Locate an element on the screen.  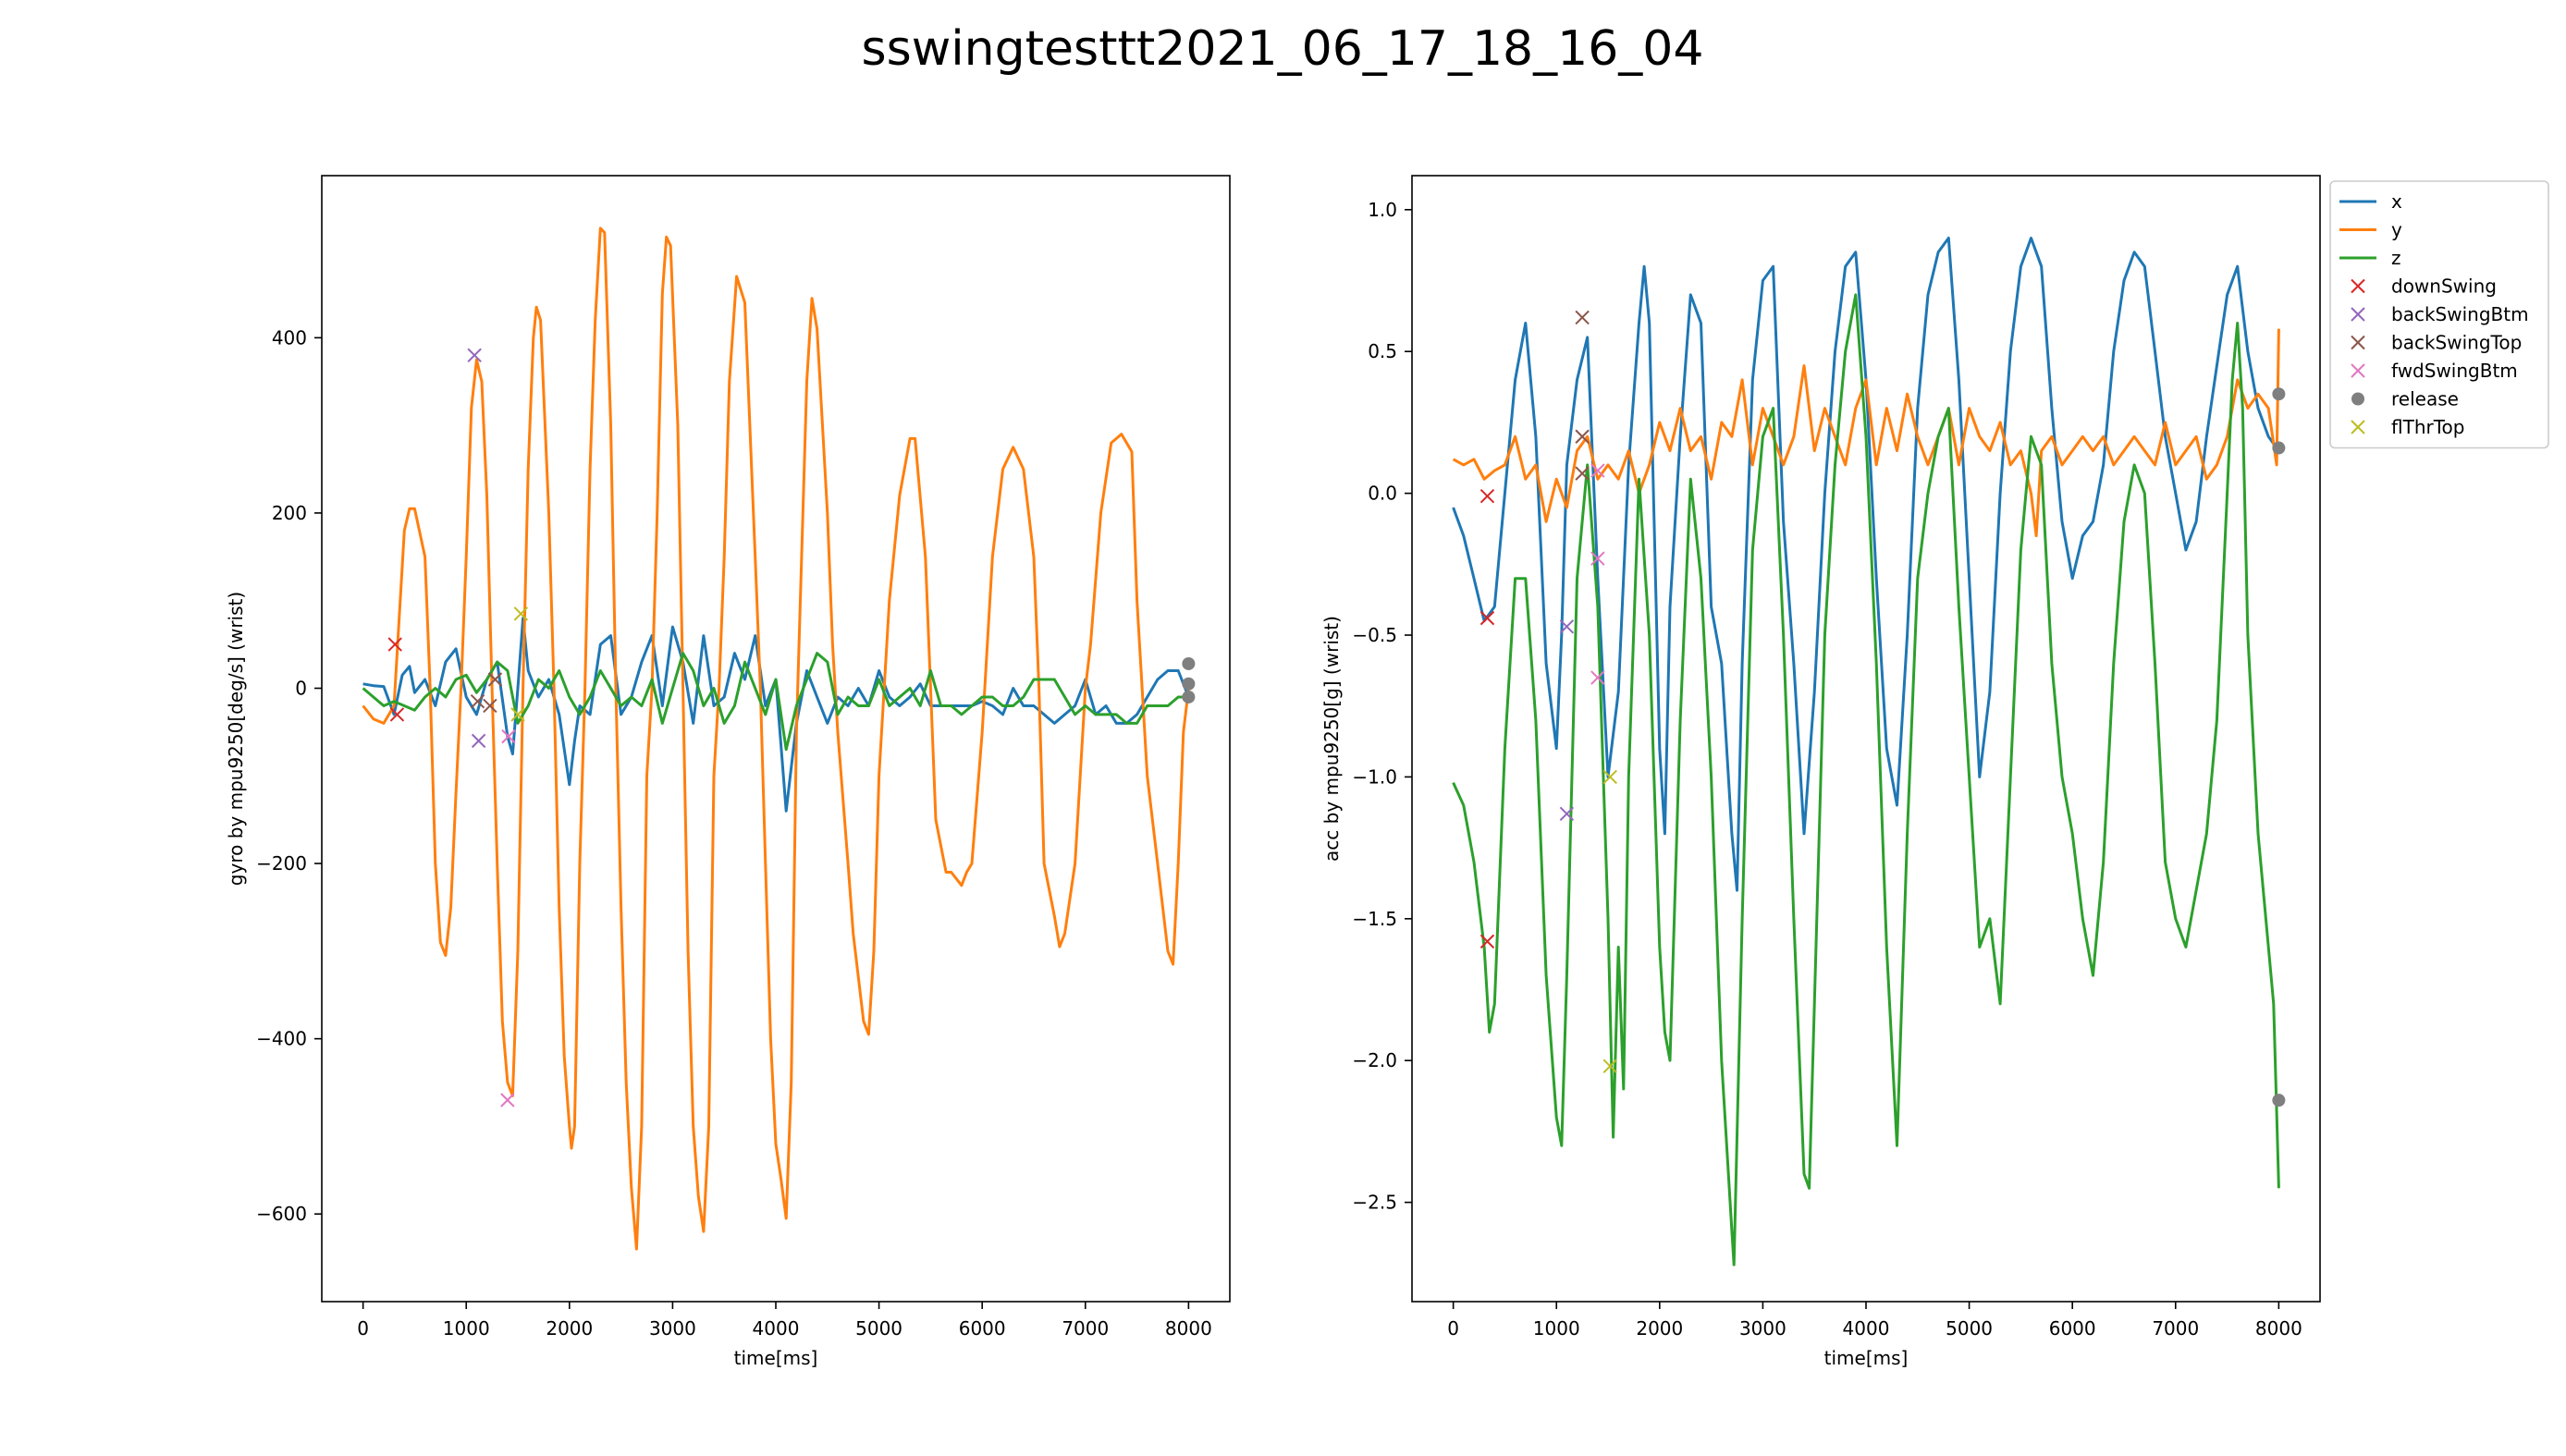
legend-label: release is located at coordinates (2425, 399).